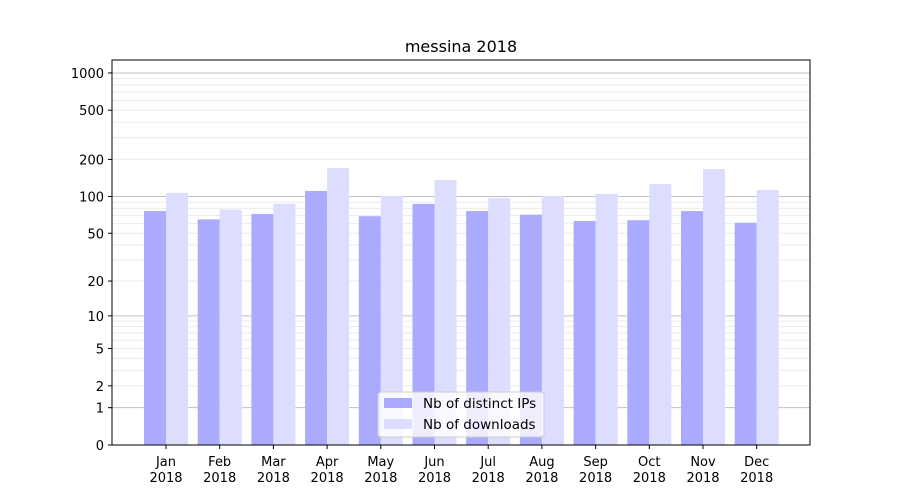 Image resolution: width=900 pixels, height=504 pixels. I want to click on legend-label-downloads: Nb of downloads, so click(479, 425).